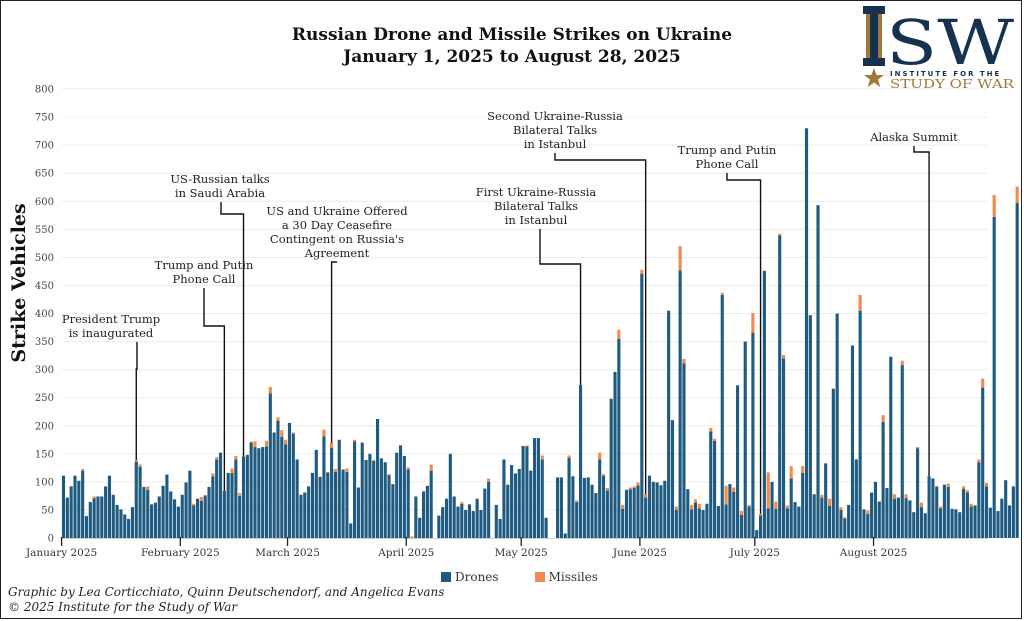  I want to click on annotation-text: Phone Call, so click(727, 164).